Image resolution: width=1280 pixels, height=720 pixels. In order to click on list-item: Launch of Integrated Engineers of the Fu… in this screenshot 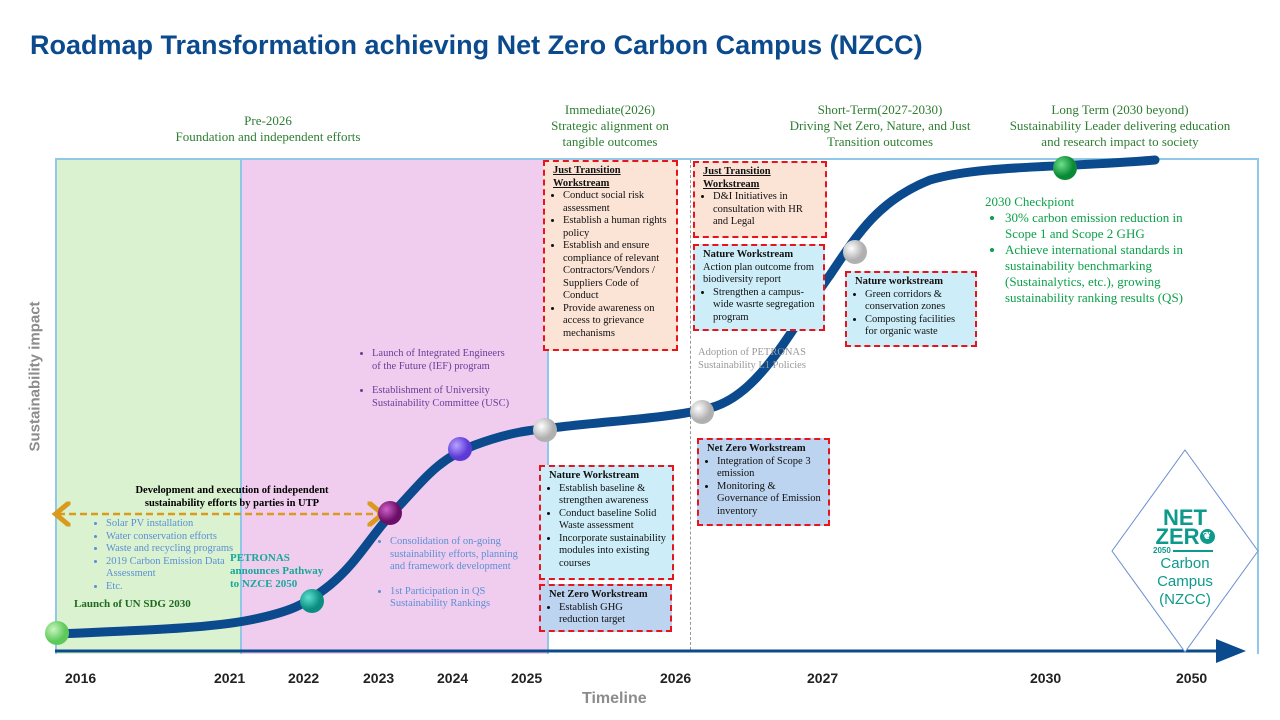, I will do `click(442, 360)`.